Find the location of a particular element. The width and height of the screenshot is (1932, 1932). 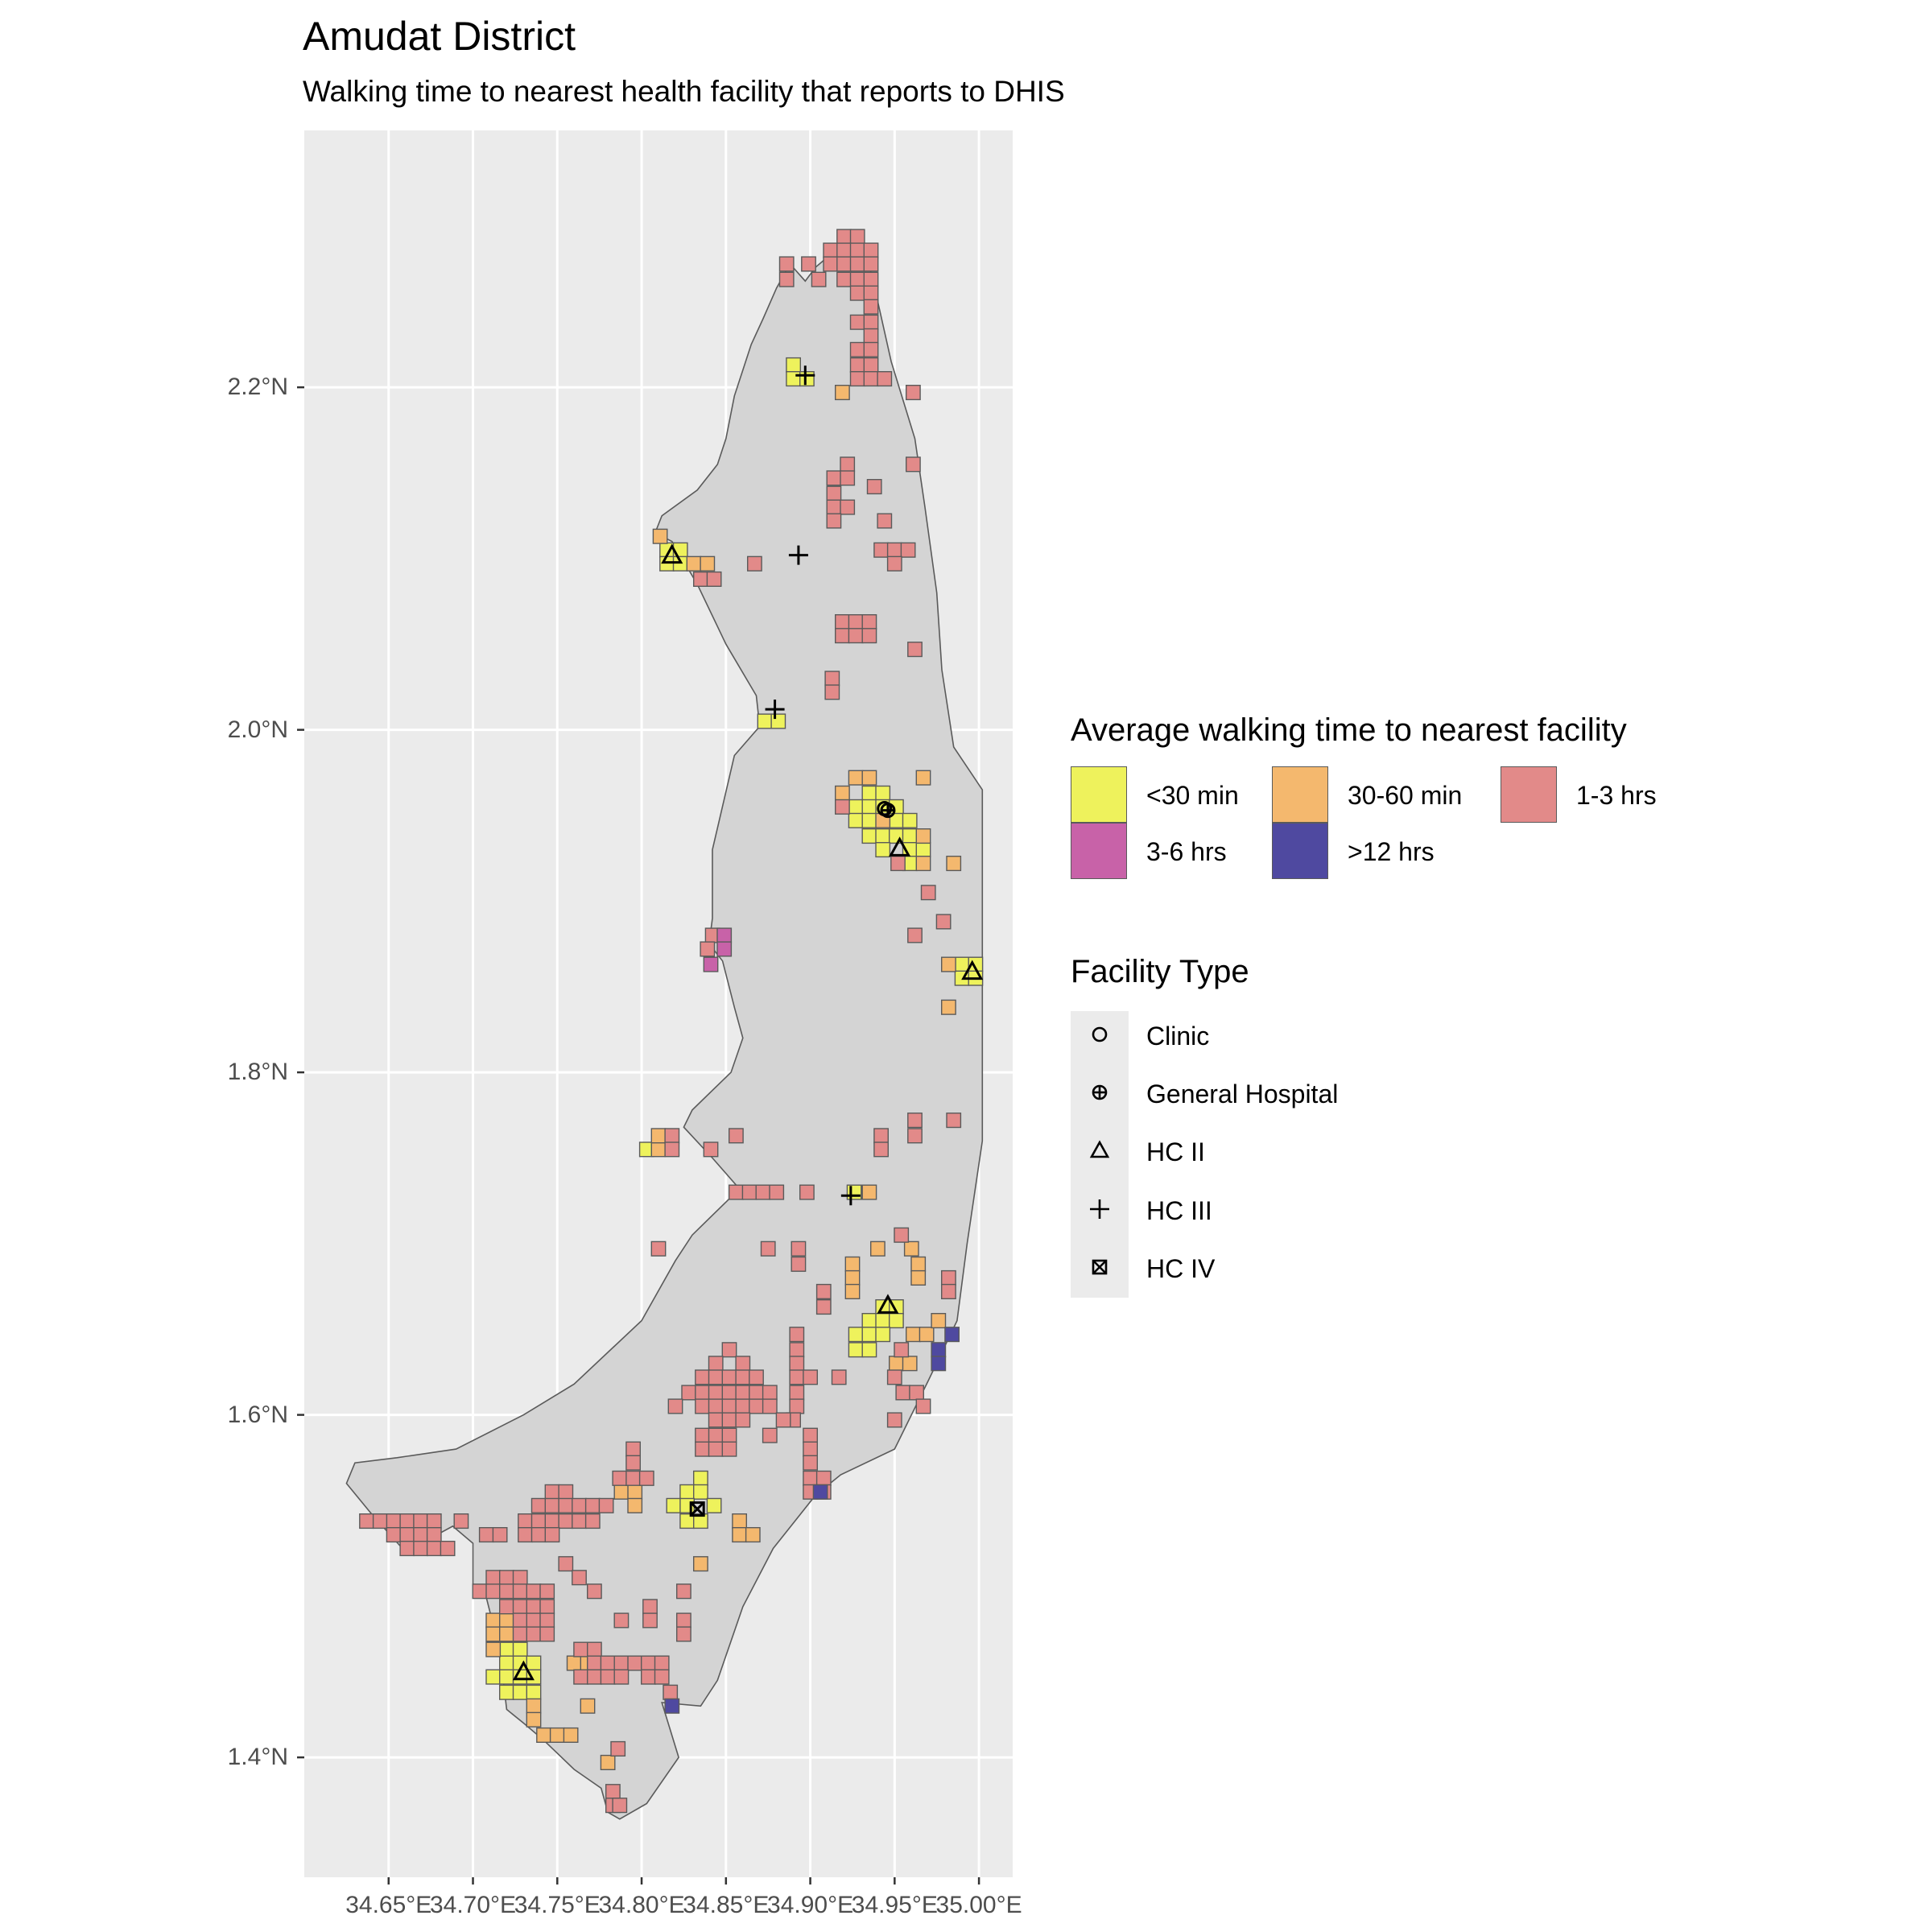

y-tick-label: 2.2°N is located at coordinates (257, 387).